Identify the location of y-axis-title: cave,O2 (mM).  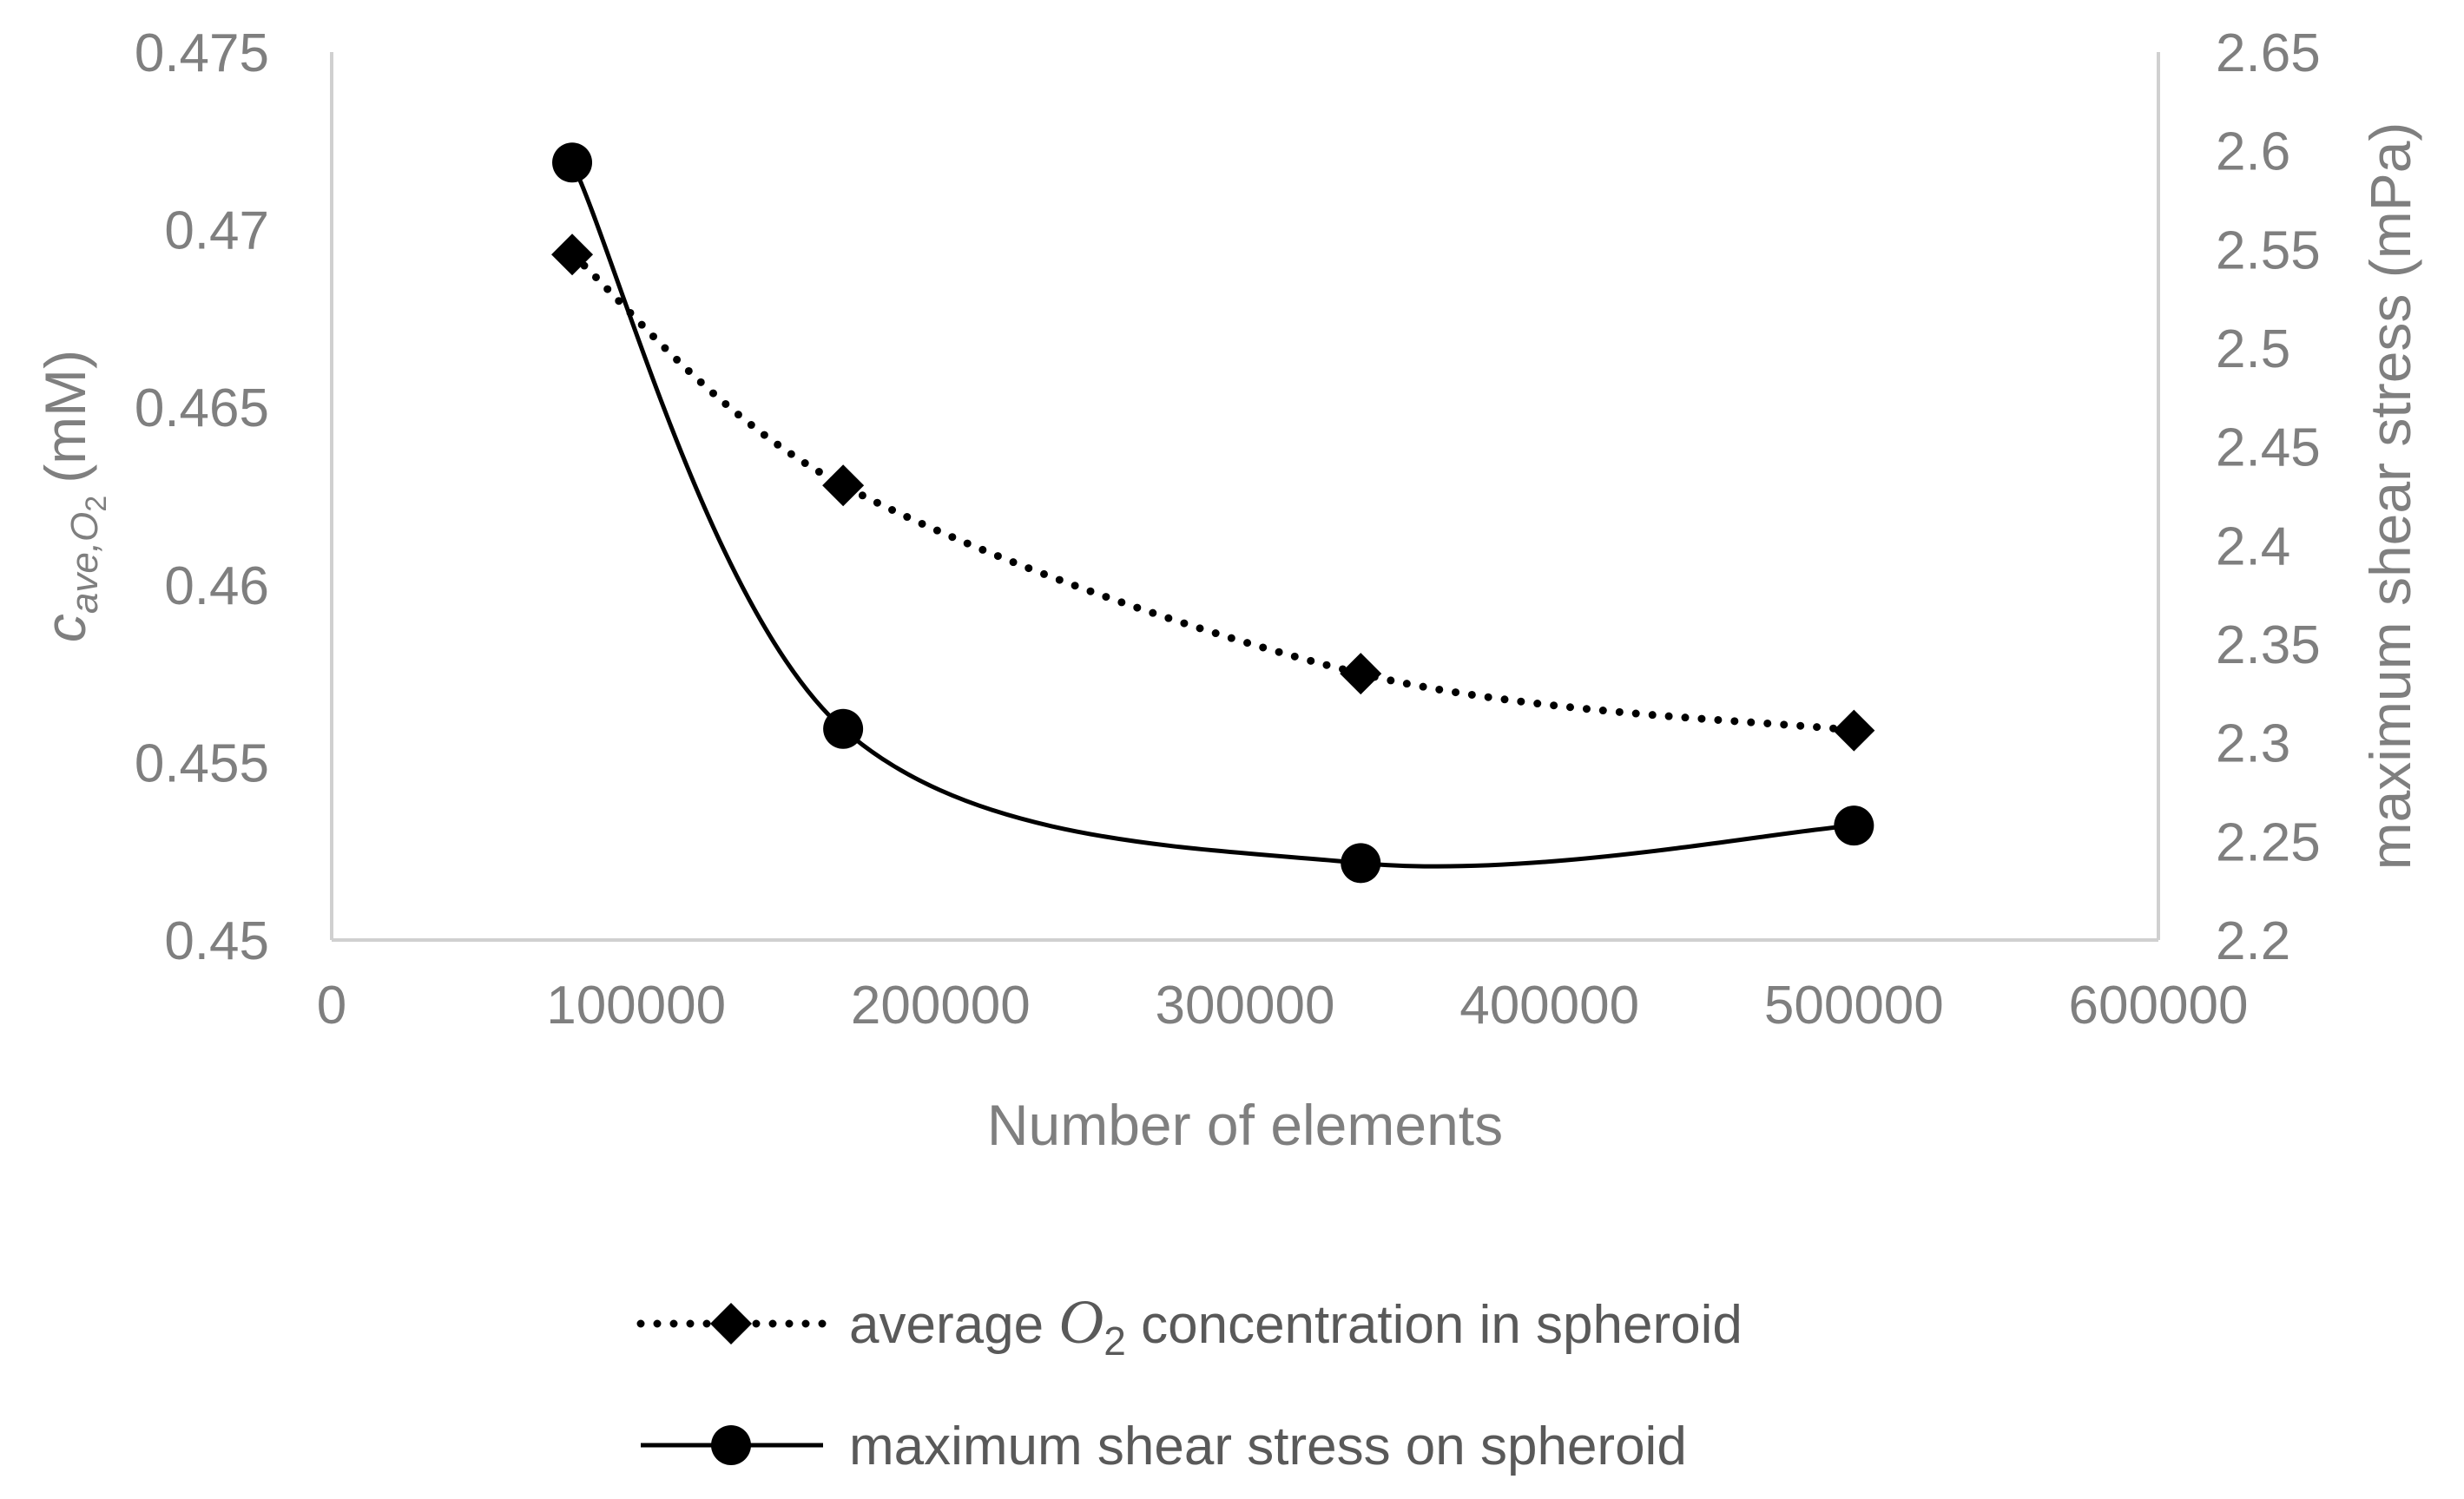
(73, 496).